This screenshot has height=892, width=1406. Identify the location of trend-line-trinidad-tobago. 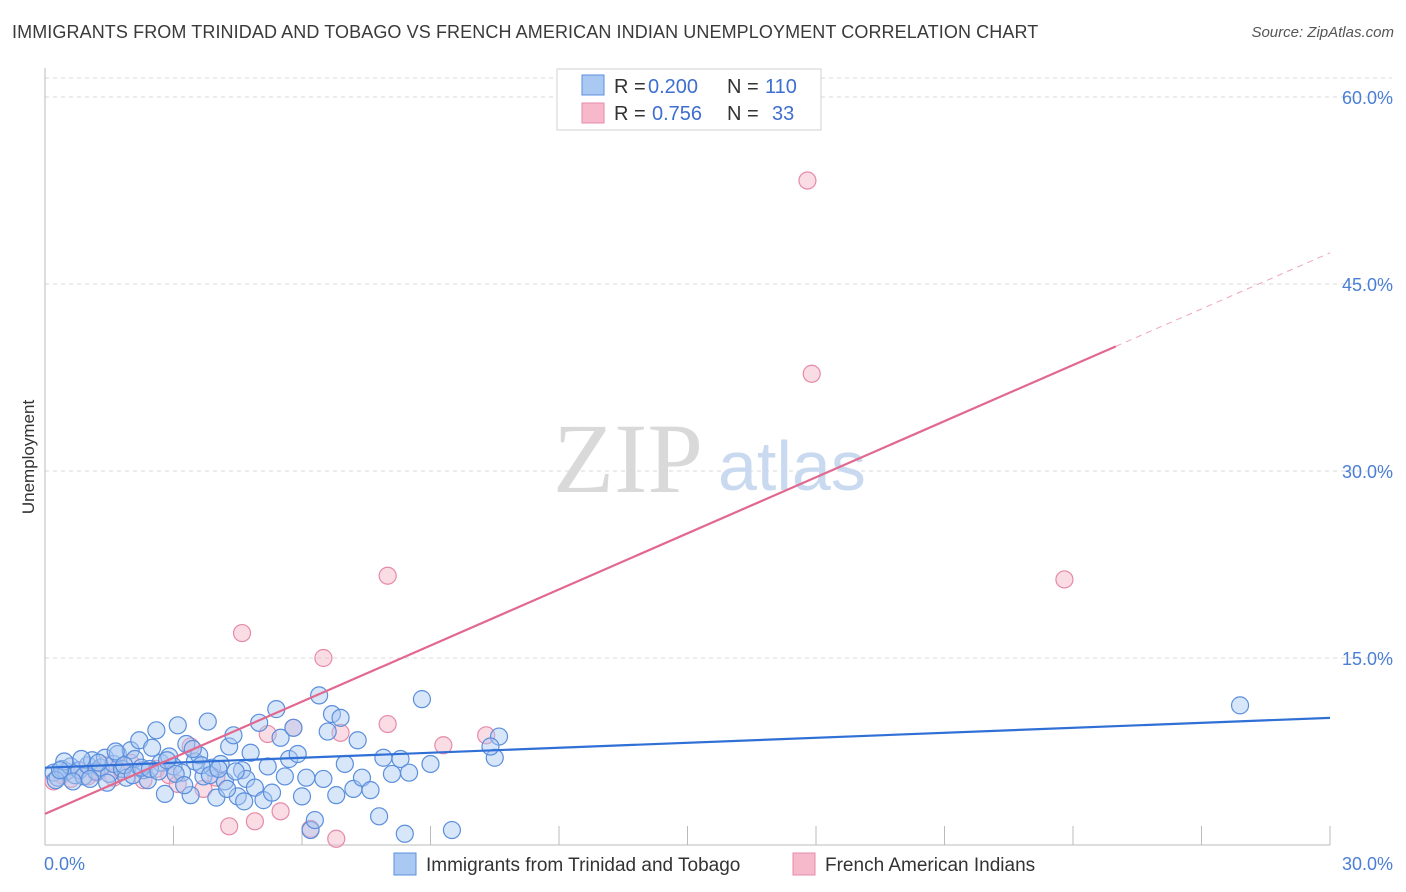
(687, 742).